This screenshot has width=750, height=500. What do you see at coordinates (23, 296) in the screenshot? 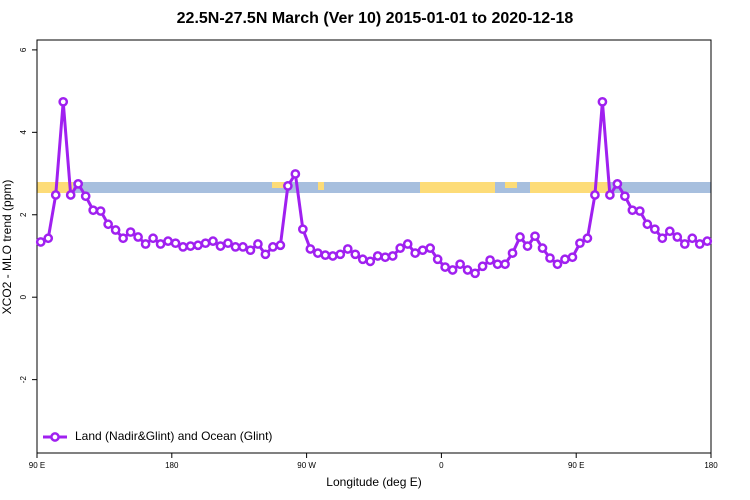
I see `y-tick-label: 0` at bounding box center [23, 296].